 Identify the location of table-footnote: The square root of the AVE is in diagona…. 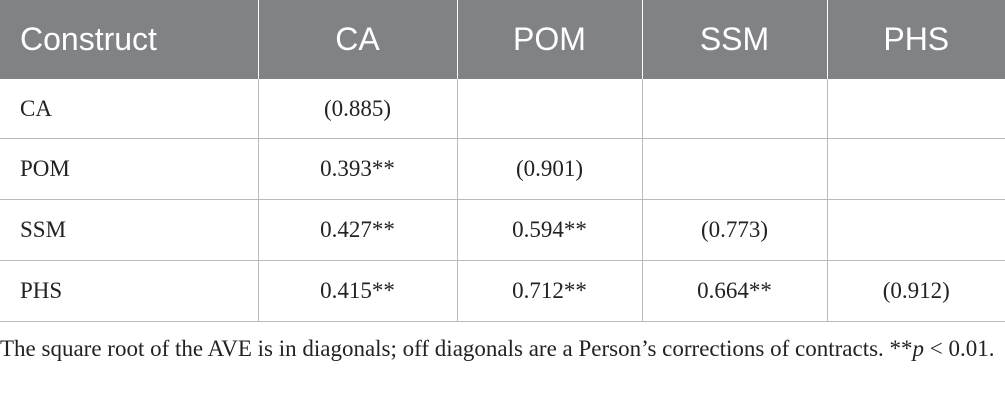
(497, 349).